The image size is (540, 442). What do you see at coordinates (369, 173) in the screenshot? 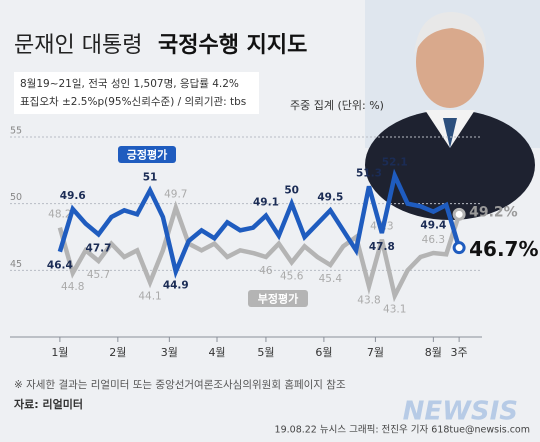
I see `data-label: 51.3` at bounding box center [369, 173].